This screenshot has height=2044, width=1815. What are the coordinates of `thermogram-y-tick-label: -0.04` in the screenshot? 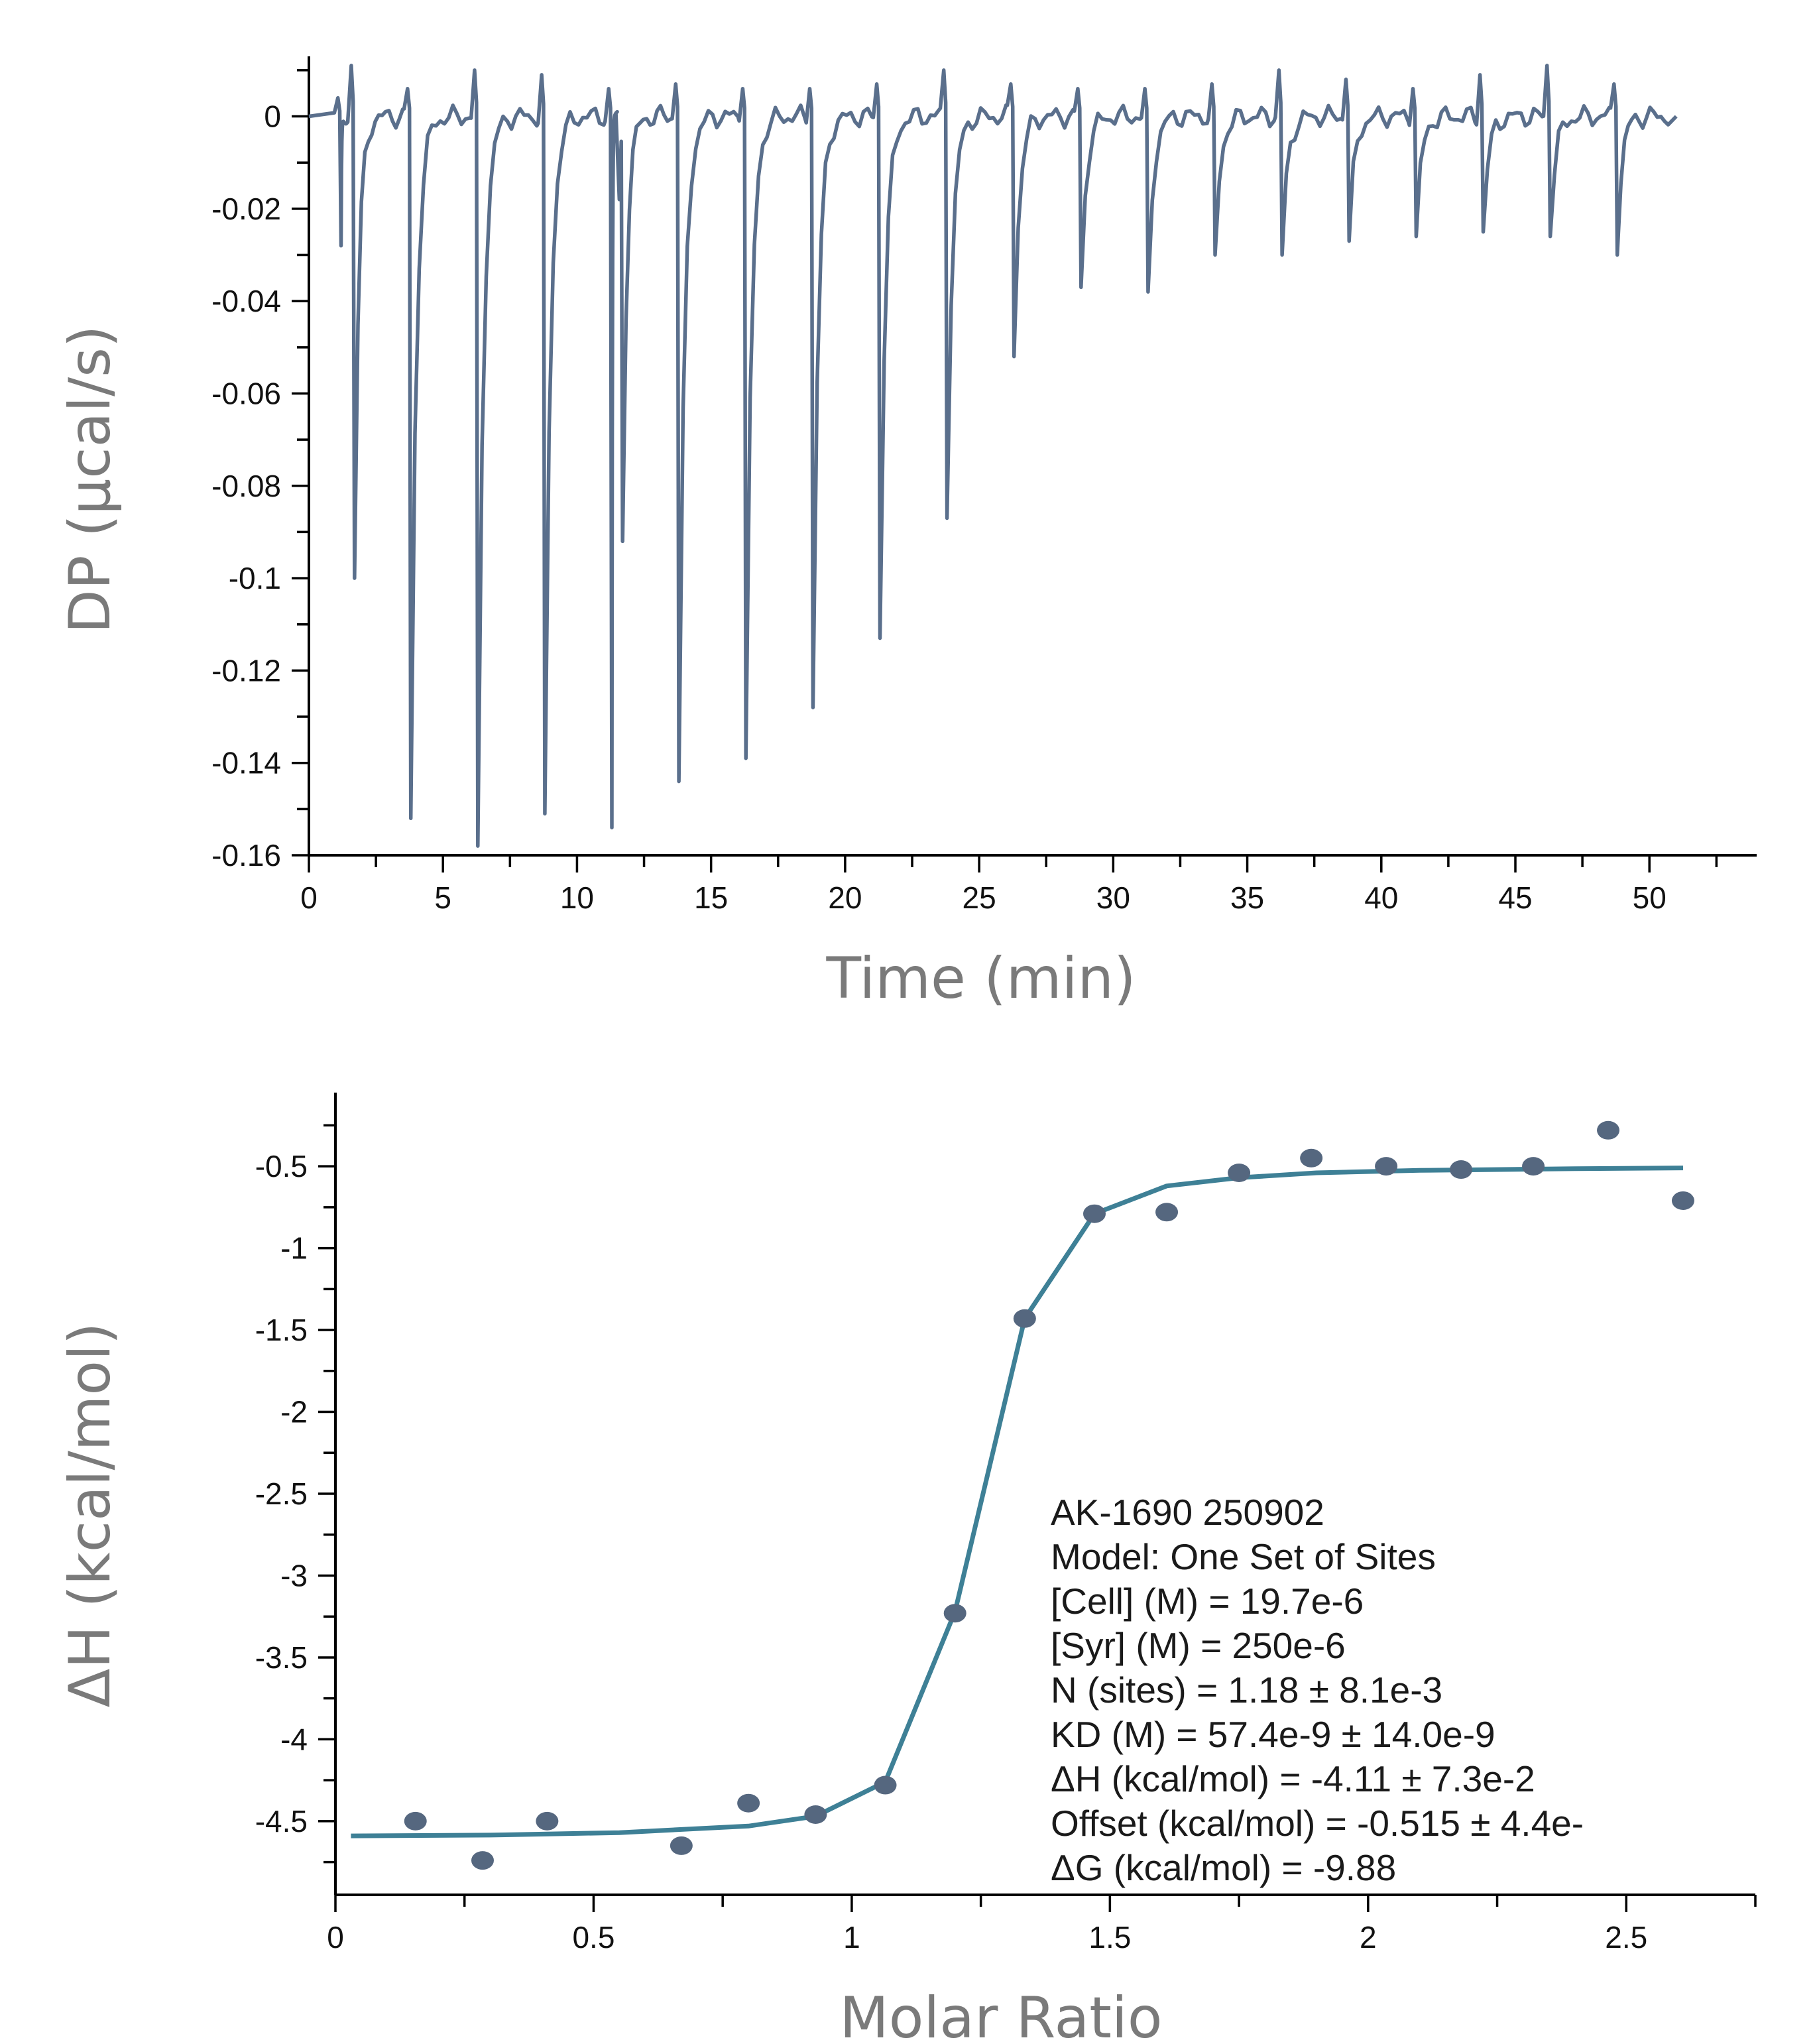 It's located at (246, 301).